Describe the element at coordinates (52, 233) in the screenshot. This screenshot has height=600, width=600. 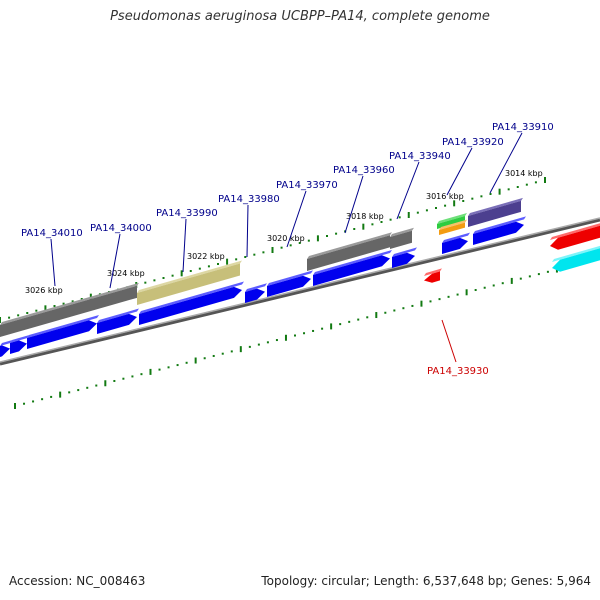
I see `forward-gene-label: PA14_34010` at that location.